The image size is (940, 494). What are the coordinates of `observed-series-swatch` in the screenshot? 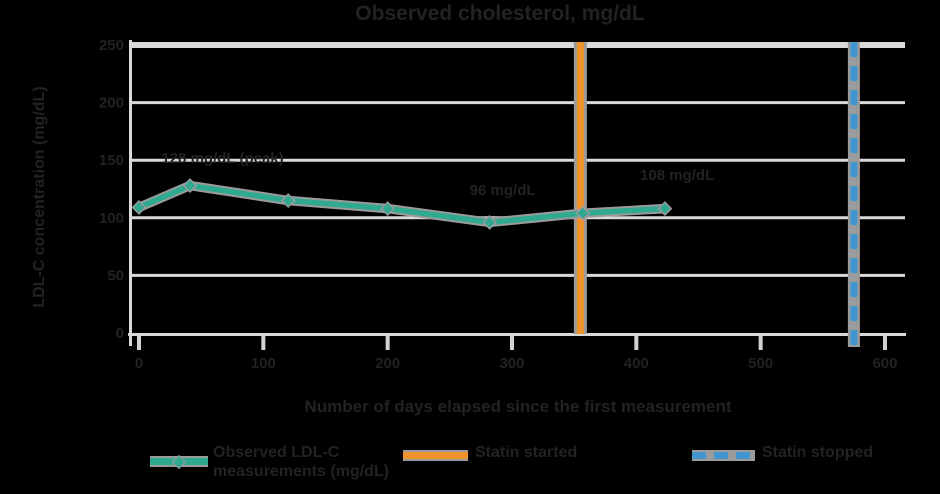 It's located at (179, 461).